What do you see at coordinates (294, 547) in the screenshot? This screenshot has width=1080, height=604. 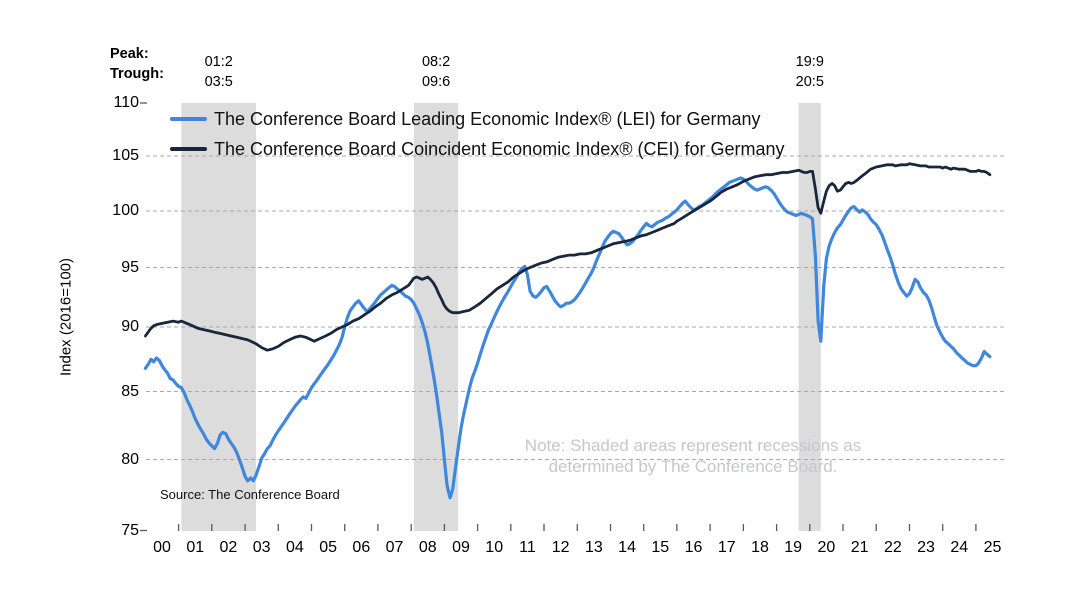 I see `x-axis-label: 04` at bounding box center [294, 547].